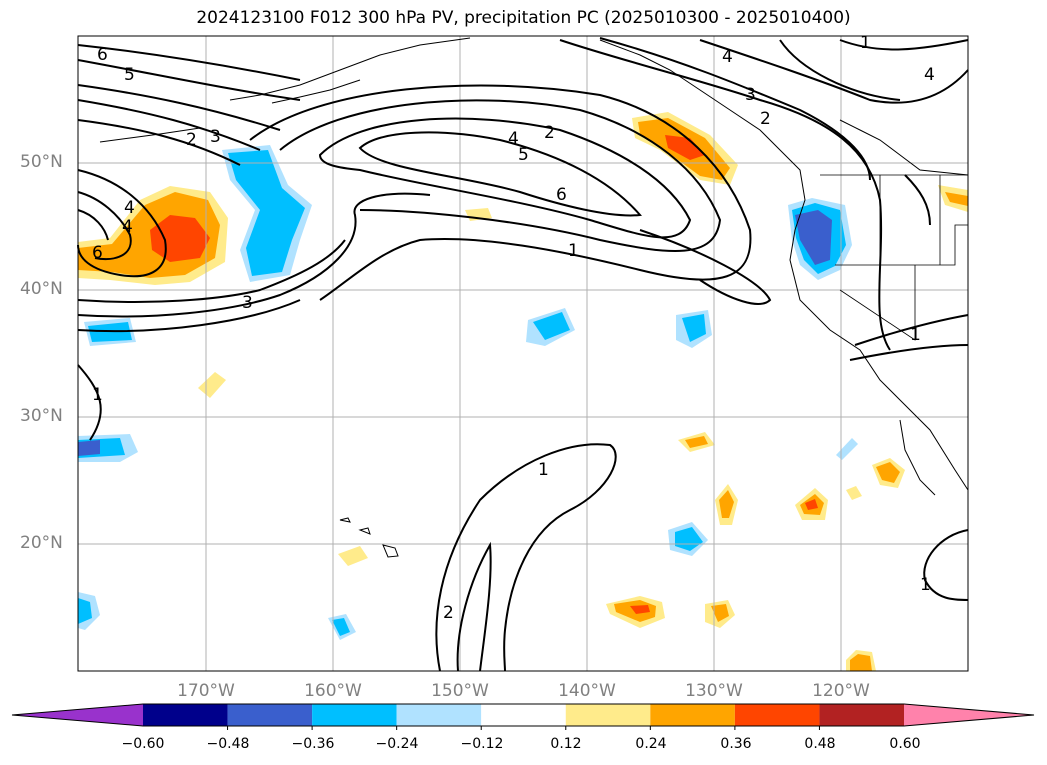  I want to click on colorbar-tick-label: −0.60, so click(143, 744).